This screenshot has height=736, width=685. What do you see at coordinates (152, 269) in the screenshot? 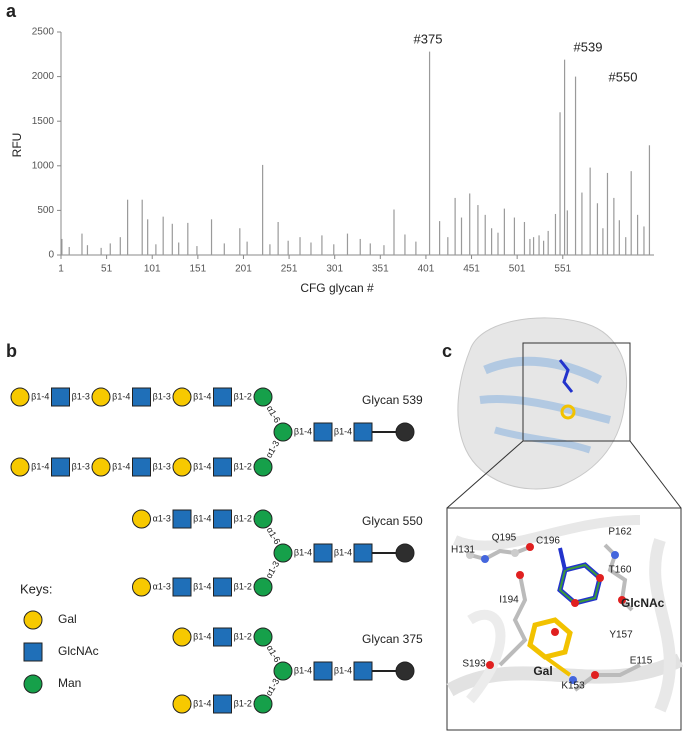
I see `x-tick-label: 101` at bounding box center [152, 269].